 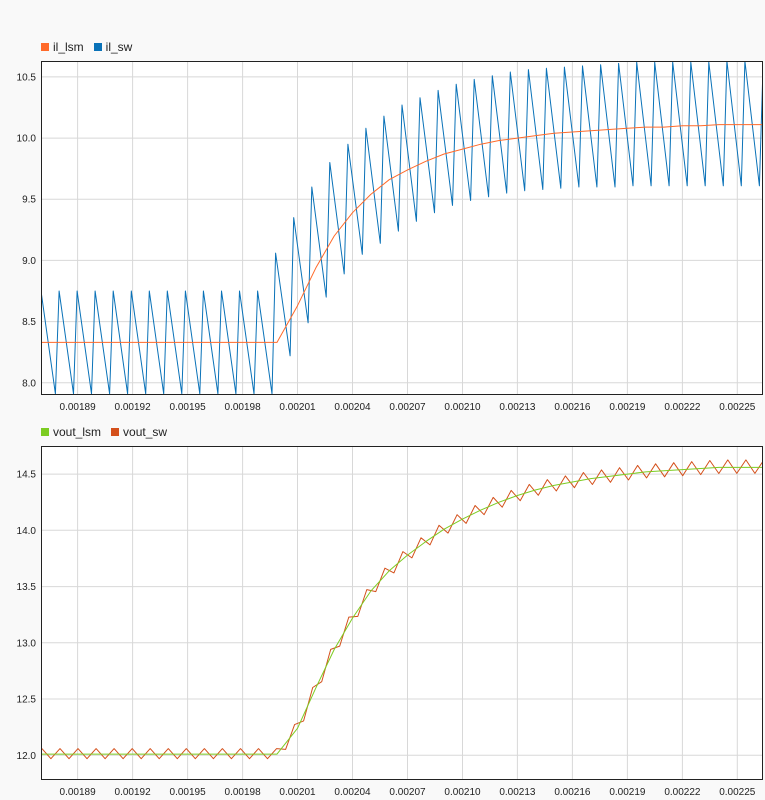 What do you see at coordinates (77, 432) in the screenshot?
I see `legend-label-vout-lsm: vout_lsm` at bounding box center [77, 432].